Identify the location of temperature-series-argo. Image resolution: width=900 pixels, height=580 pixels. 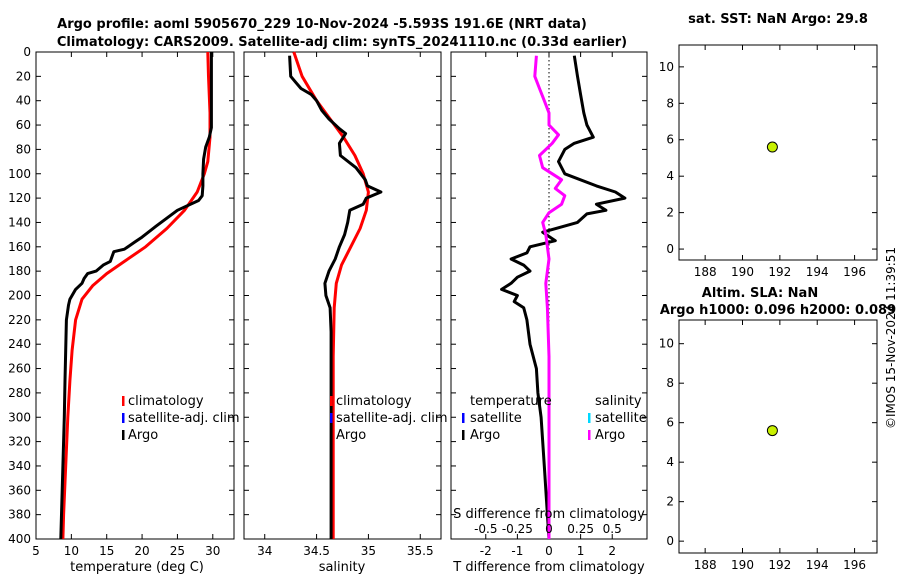
(136, 296).